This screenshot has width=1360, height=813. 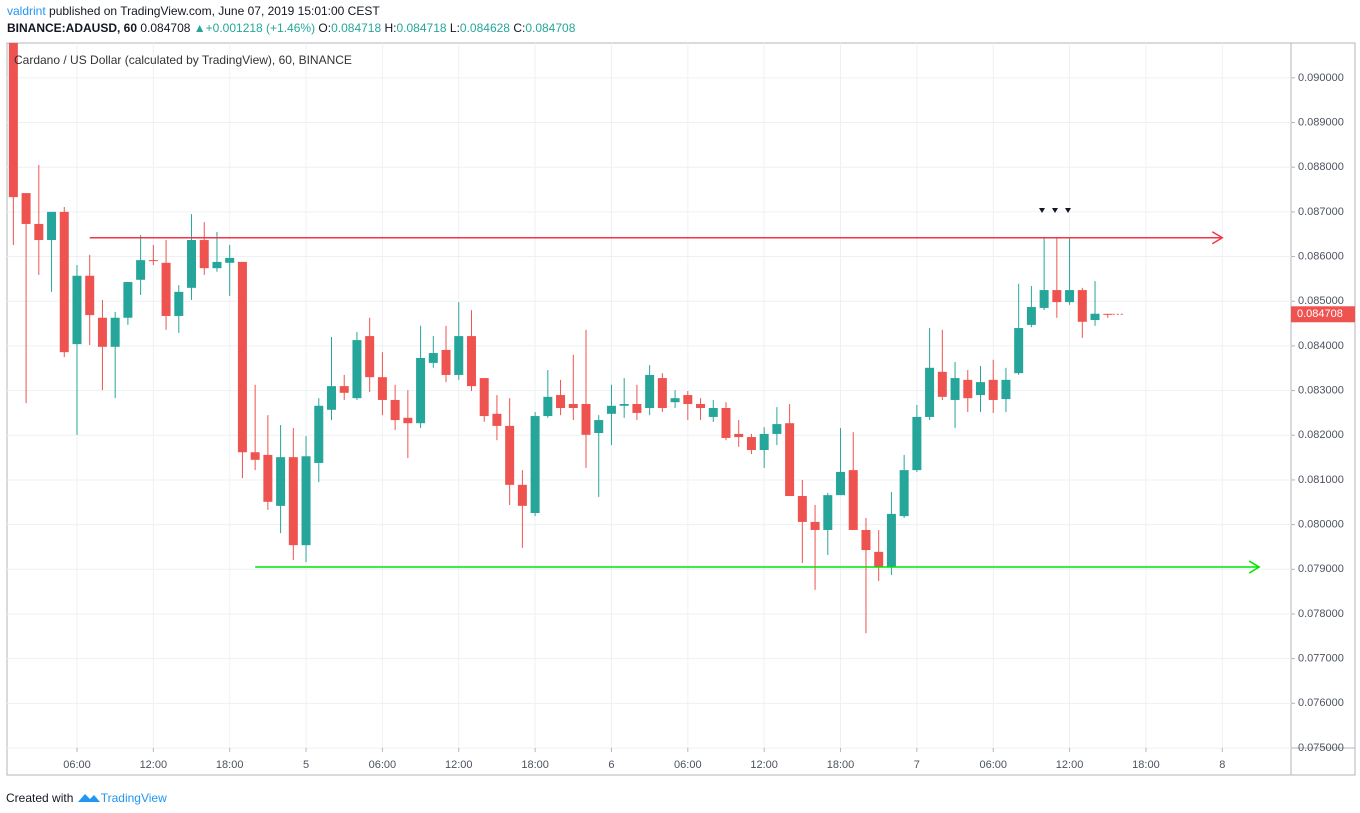 What do you see at coordinates (390, 28) in the screenshot?
I see `ohlc-label: H:` at bounding box center [390, 28].